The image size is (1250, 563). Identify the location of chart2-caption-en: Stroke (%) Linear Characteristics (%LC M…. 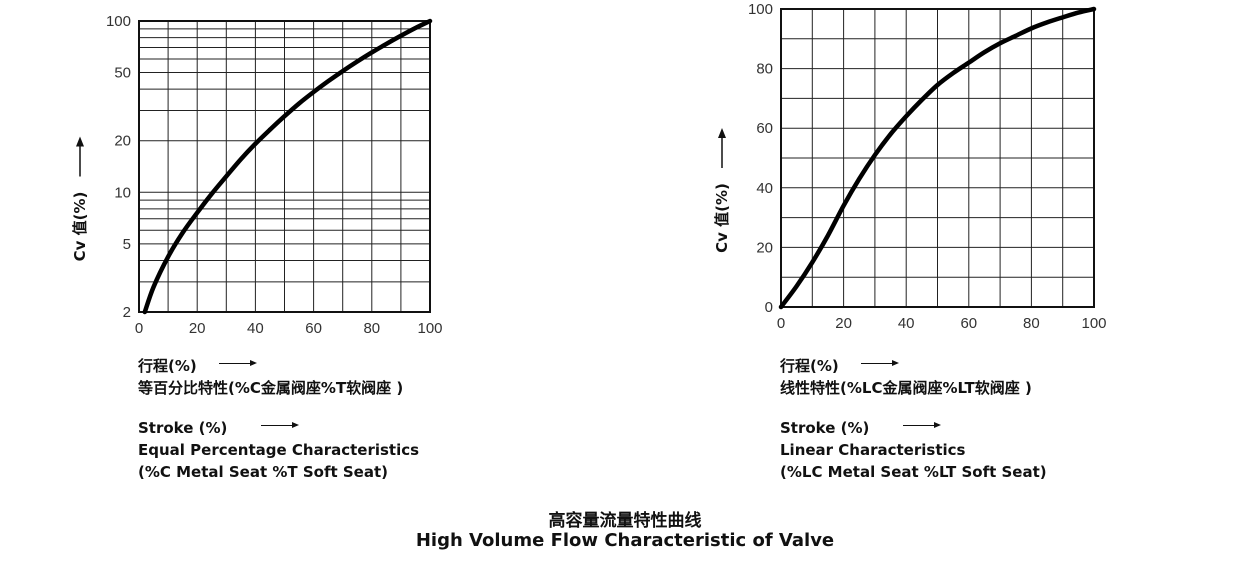
(913, 450).